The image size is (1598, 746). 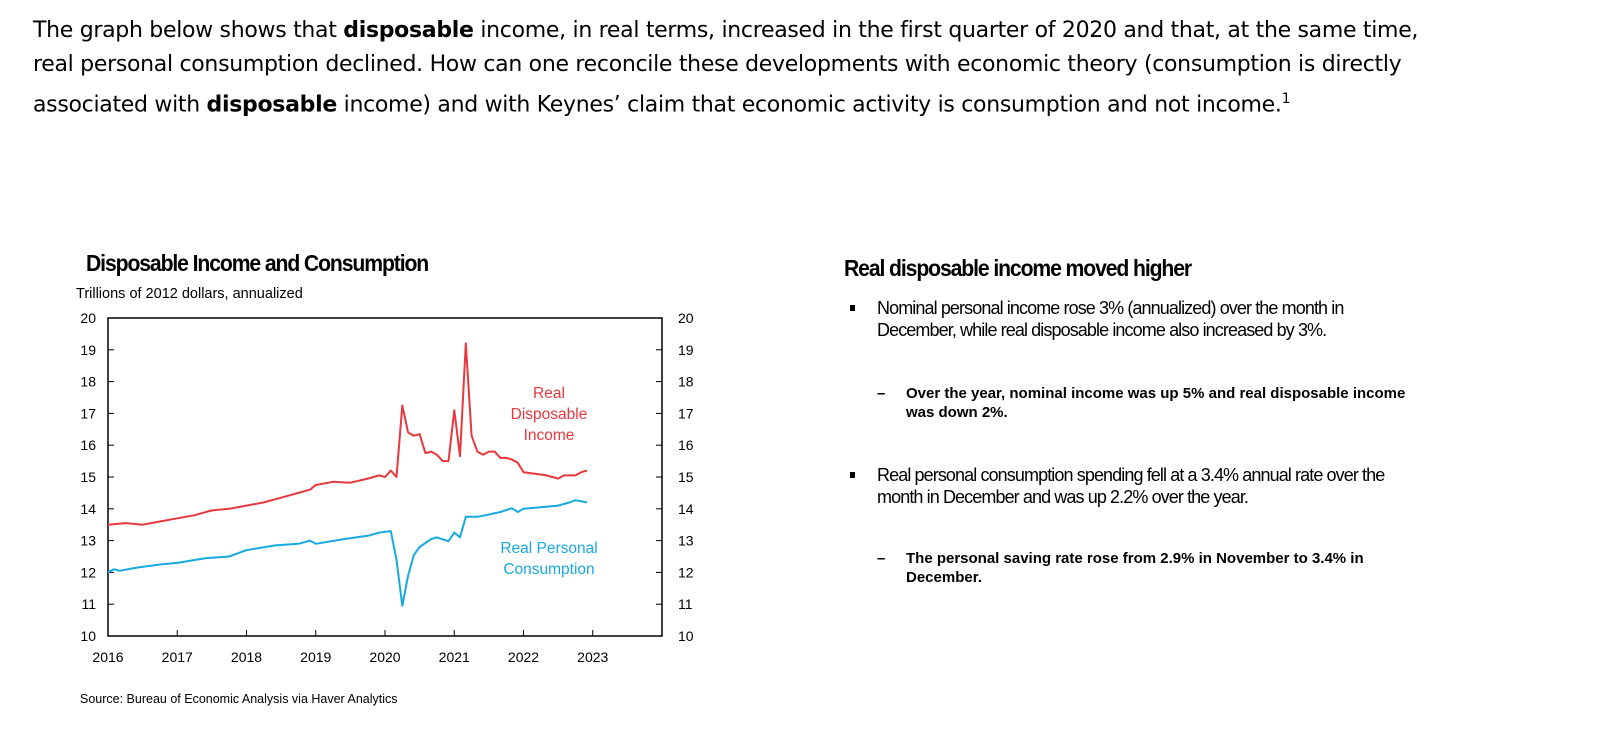 I want to click on y-tick-label-left: 18, so click(x=88, y=382).